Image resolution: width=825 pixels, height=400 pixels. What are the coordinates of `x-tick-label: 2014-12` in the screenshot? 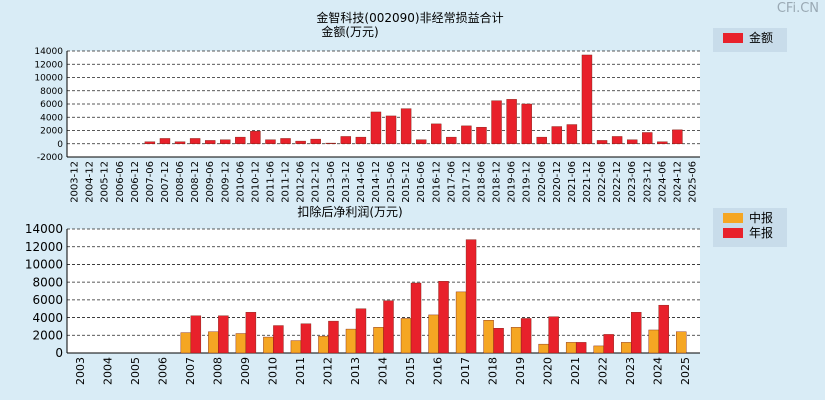 It's located at (376, 182).